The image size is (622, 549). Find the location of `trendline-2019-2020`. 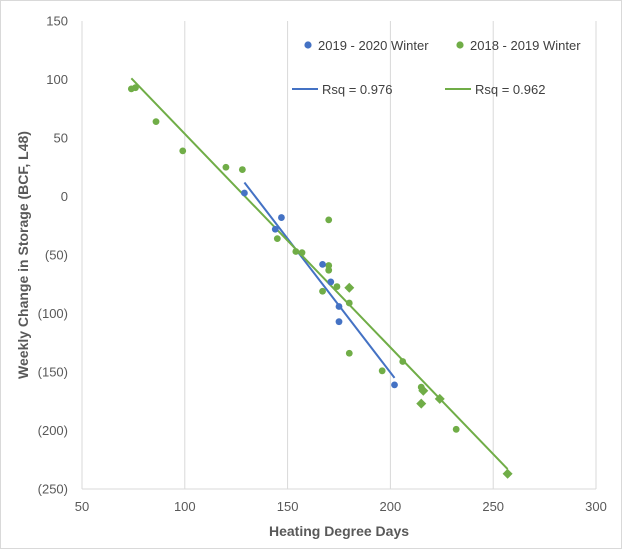

trendline-2019-2020 is located at coordinates (319, 280).